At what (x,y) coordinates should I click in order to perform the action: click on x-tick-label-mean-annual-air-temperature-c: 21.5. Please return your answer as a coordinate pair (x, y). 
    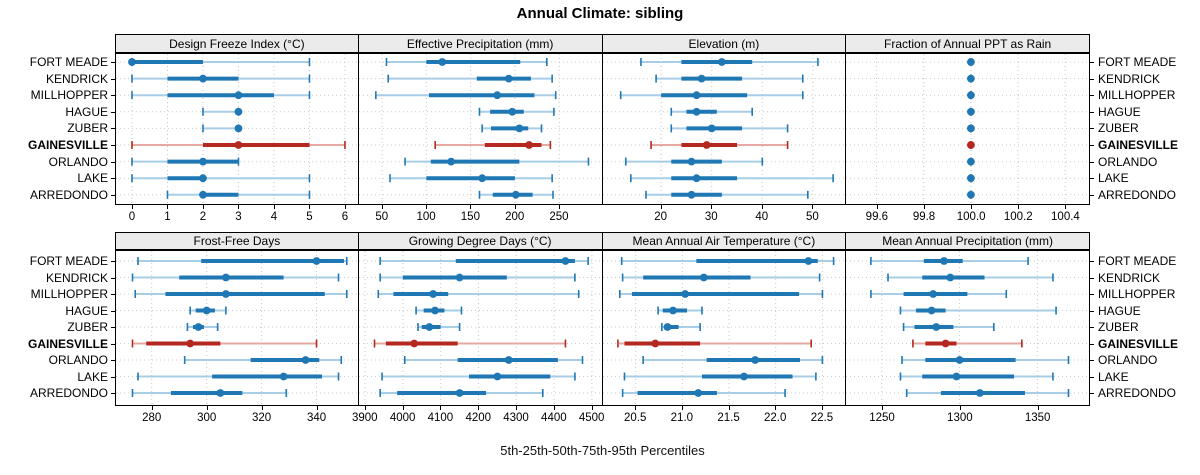
    Looking at the image, I should click on (728, 418).